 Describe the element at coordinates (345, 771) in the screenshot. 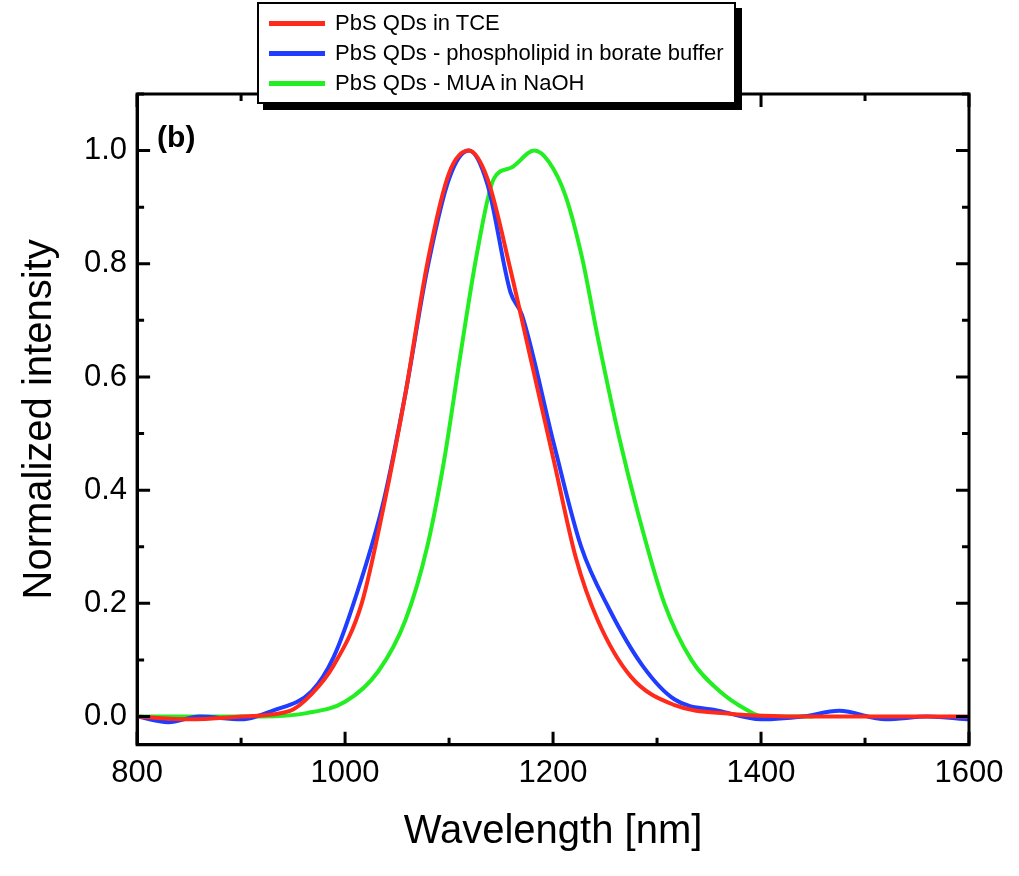

I see `x-tick-label: 1000` at that location.